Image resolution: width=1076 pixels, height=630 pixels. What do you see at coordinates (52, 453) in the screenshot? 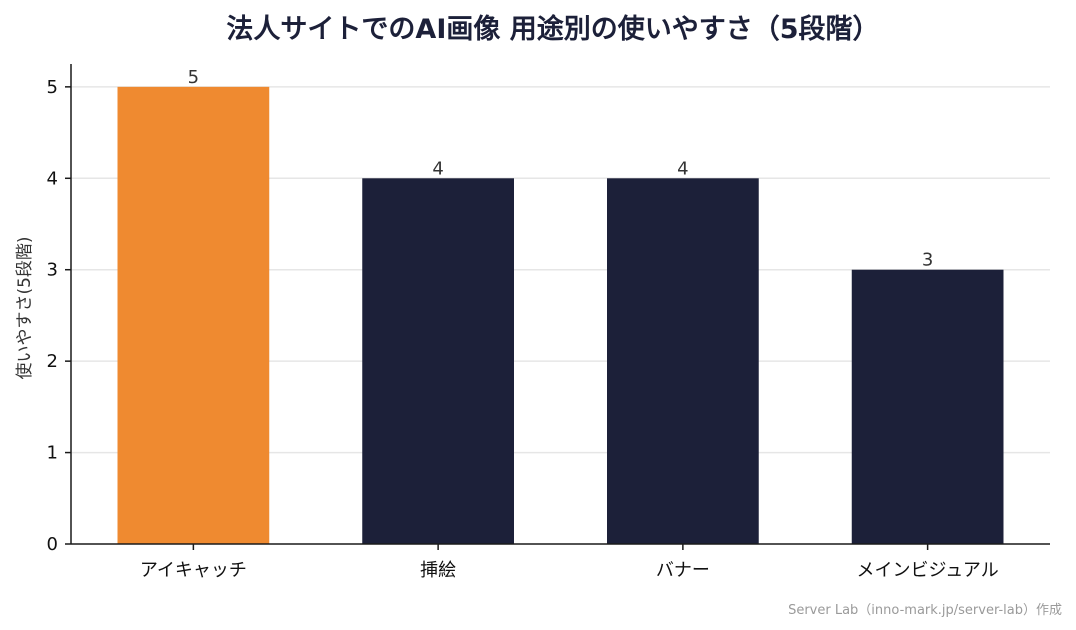
I see `y-tick-label: 1` at bounding box center [52, 453].